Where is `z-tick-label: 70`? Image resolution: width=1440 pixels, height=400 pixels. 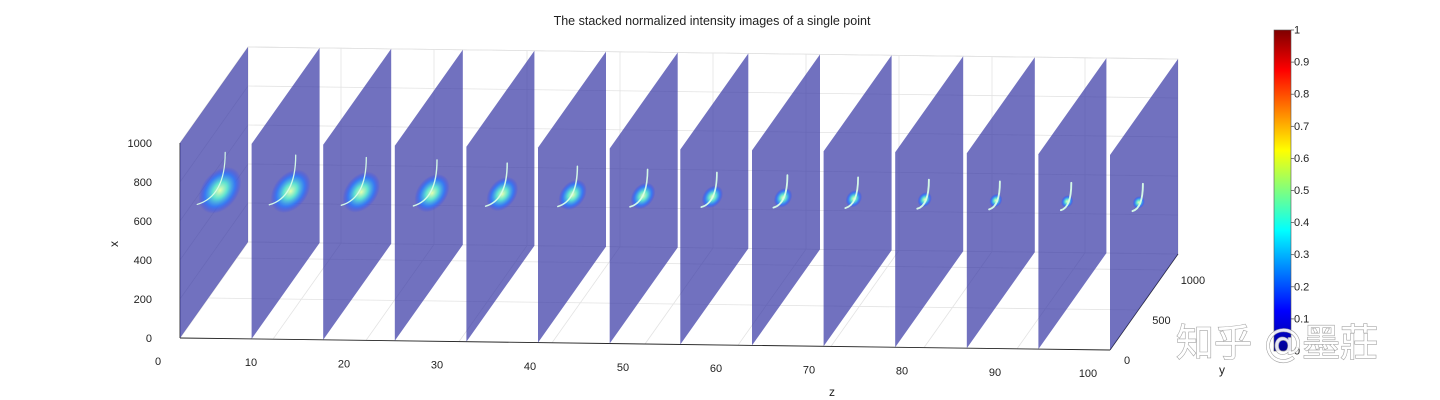 z-tick-label: 70 is located at coordinates (809, 370).